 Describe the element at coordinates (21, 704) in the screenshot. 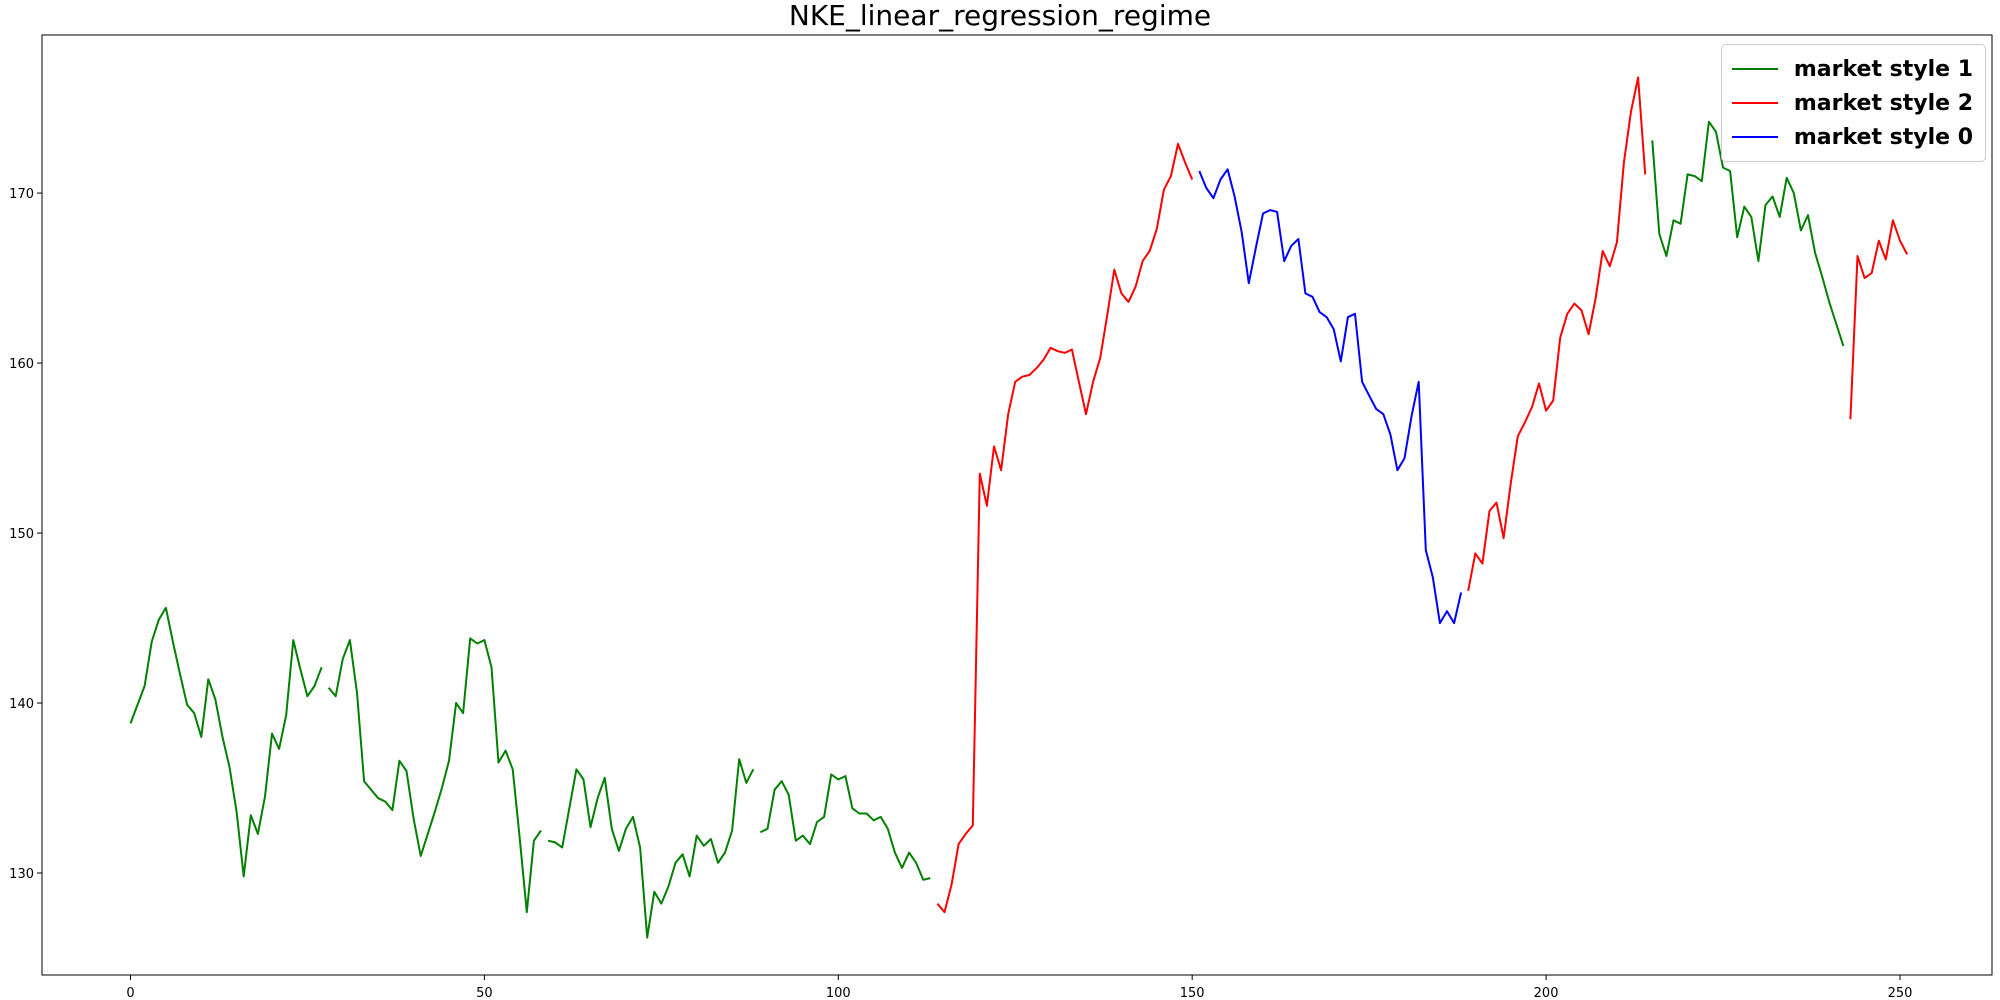

I see `y-tick-label: 140` at that location.